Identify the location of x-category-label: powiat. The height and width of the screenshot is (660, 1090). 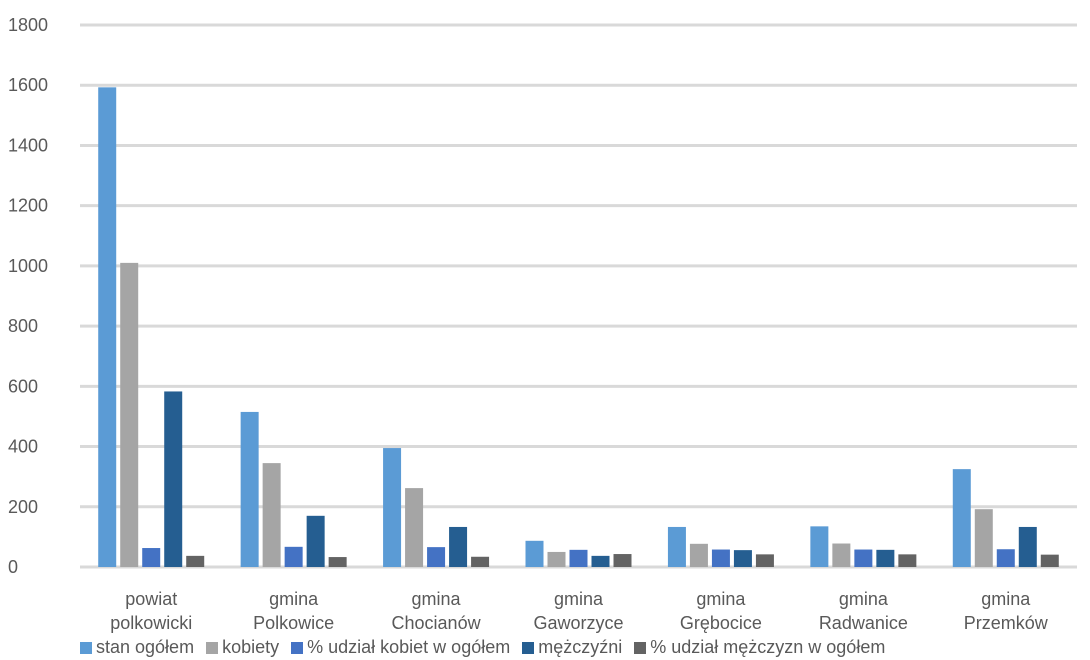
(151, 599).